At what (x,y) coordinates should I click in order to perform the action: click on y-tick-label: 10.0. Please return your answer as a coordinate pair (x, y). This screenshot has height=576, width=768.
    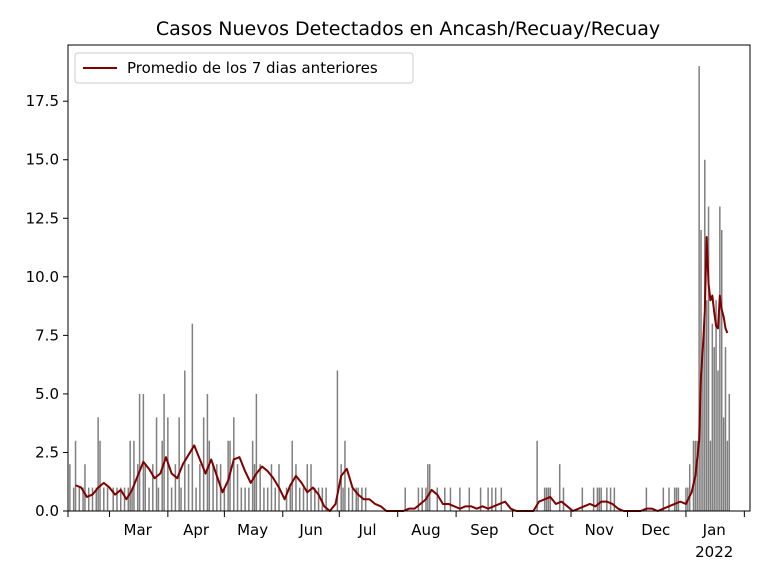
    Looking at the image, I should click on (42, 277).